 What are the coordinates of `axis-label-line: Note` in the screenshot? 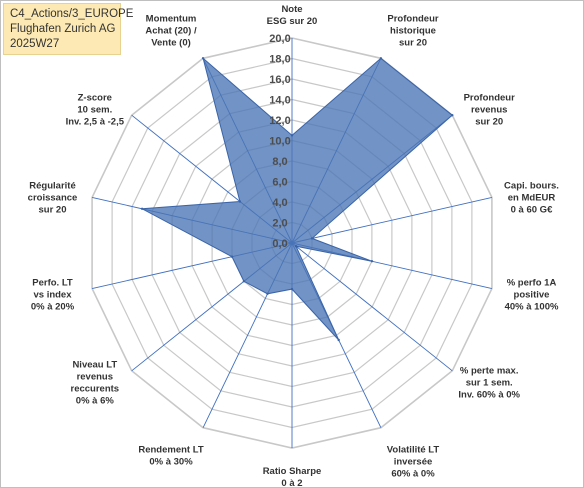 It's located at (291, 9).